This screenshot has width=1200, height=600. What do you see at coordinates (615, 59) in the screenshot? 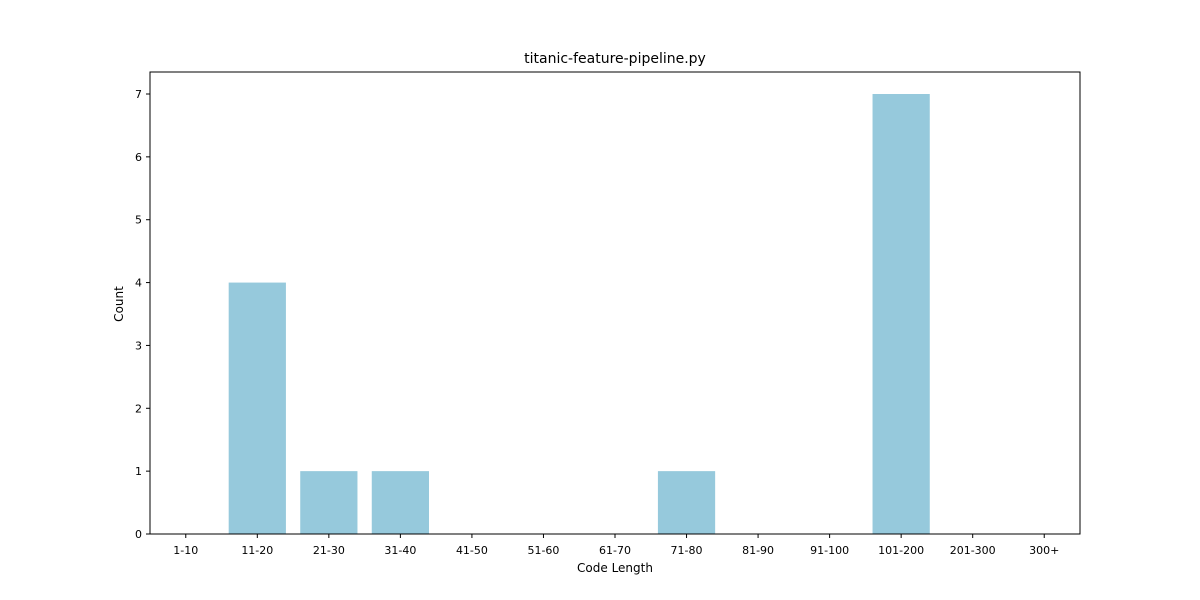
I see `chart-title: titanic-feature-pipeline.py` at bounding box center [615, 59].